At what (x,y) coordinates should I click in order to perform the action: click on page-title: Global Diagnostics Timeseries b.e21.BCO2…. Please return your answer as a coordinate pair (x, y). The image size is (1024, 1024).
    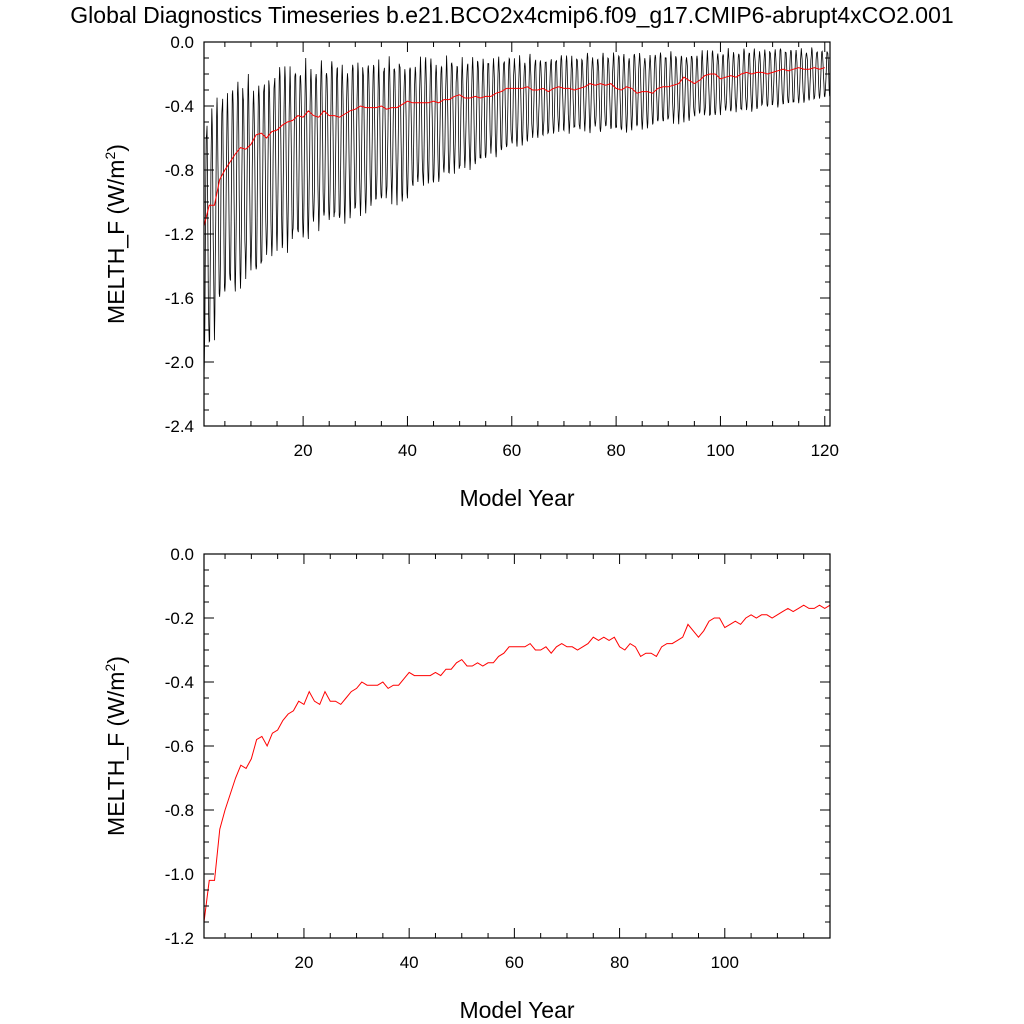
    Looking at the image, I should click on (512, 15).